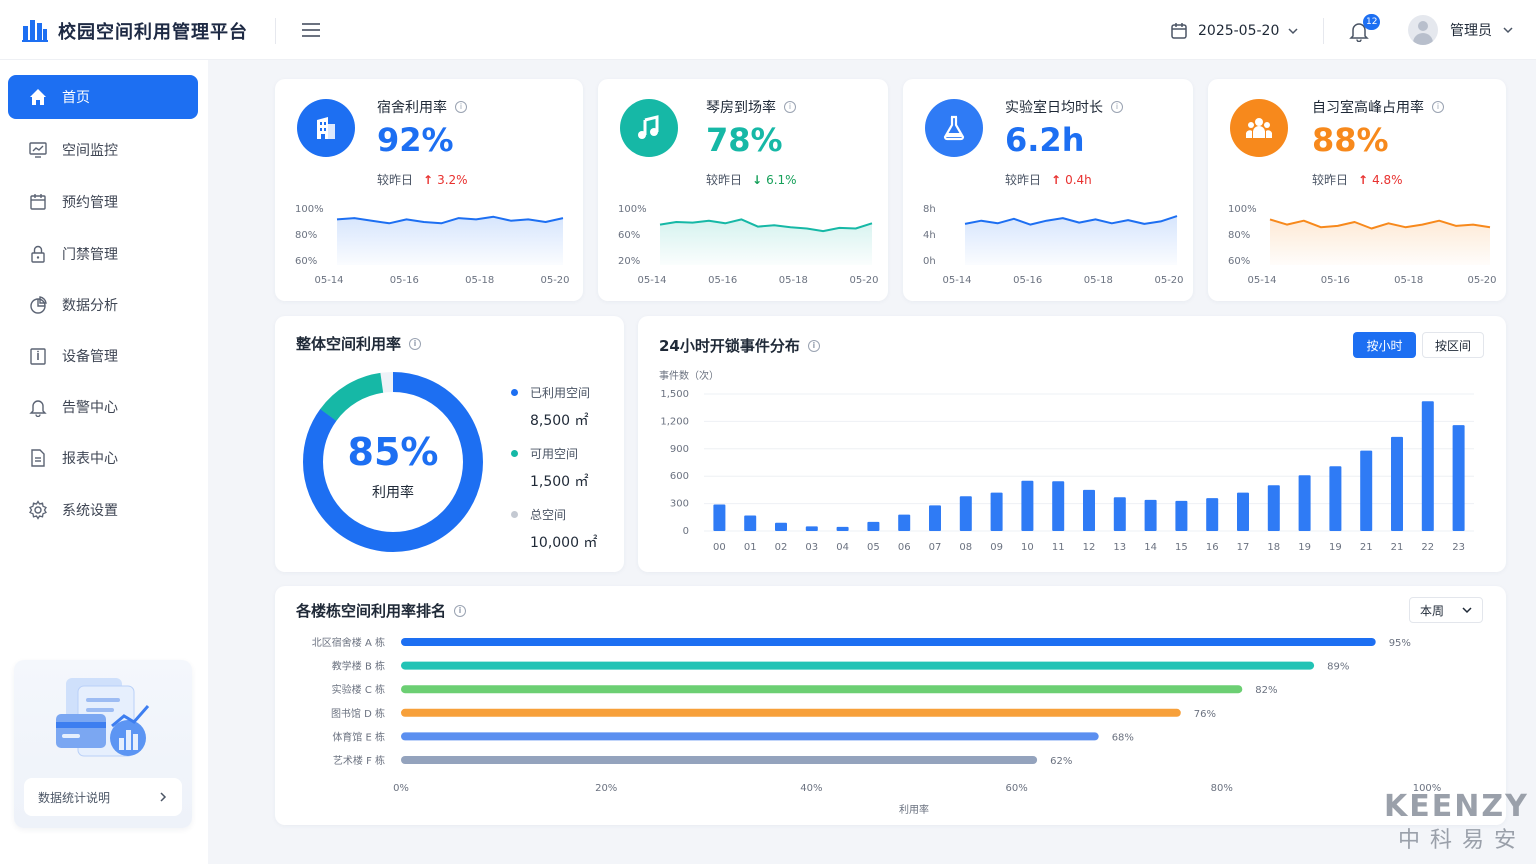  I want to click on menu-toggle-icon, so click(311, 30).